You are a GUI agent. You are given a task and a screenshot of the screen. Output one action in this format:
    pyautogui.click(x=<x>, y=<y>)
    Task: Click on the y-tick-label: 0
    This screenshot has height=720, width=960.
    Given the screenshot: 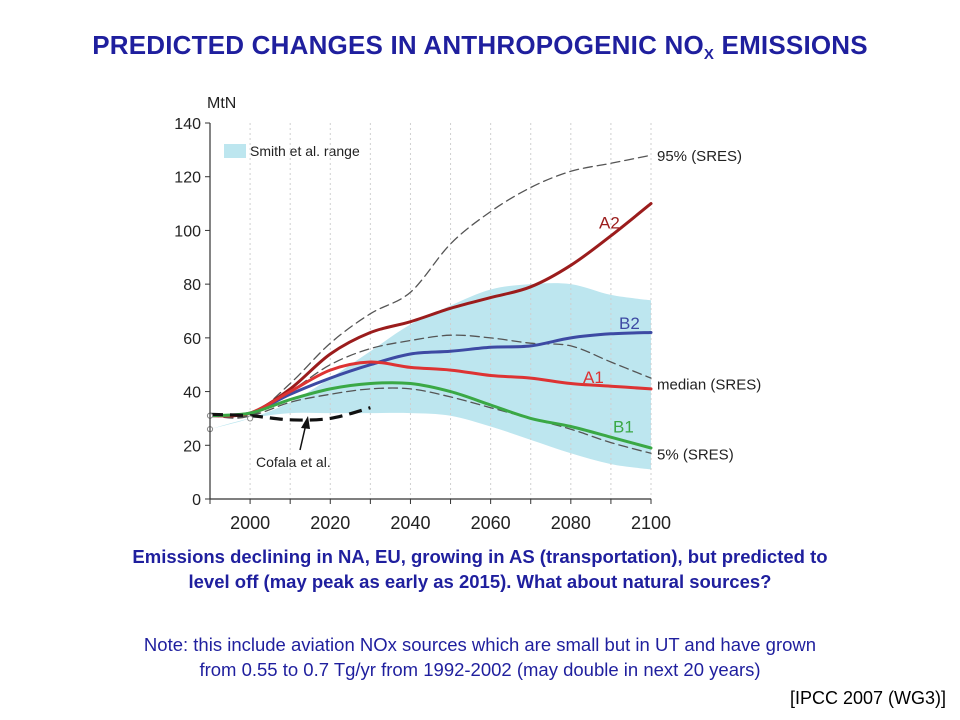 What is the action you would take?
    pyautogui.click(x=196, y=500)
    